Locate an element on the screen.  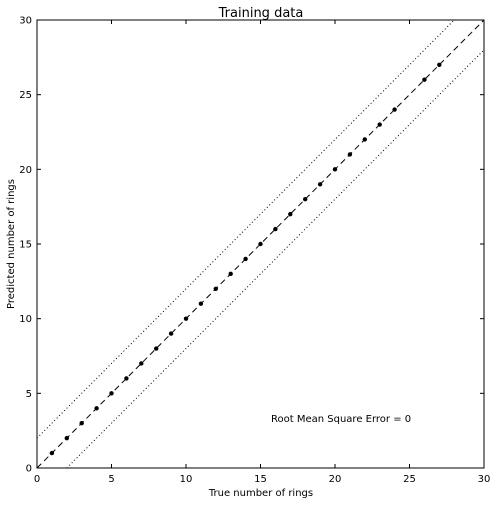
y-tick-label: 25 is located at coordinates (25, 95).